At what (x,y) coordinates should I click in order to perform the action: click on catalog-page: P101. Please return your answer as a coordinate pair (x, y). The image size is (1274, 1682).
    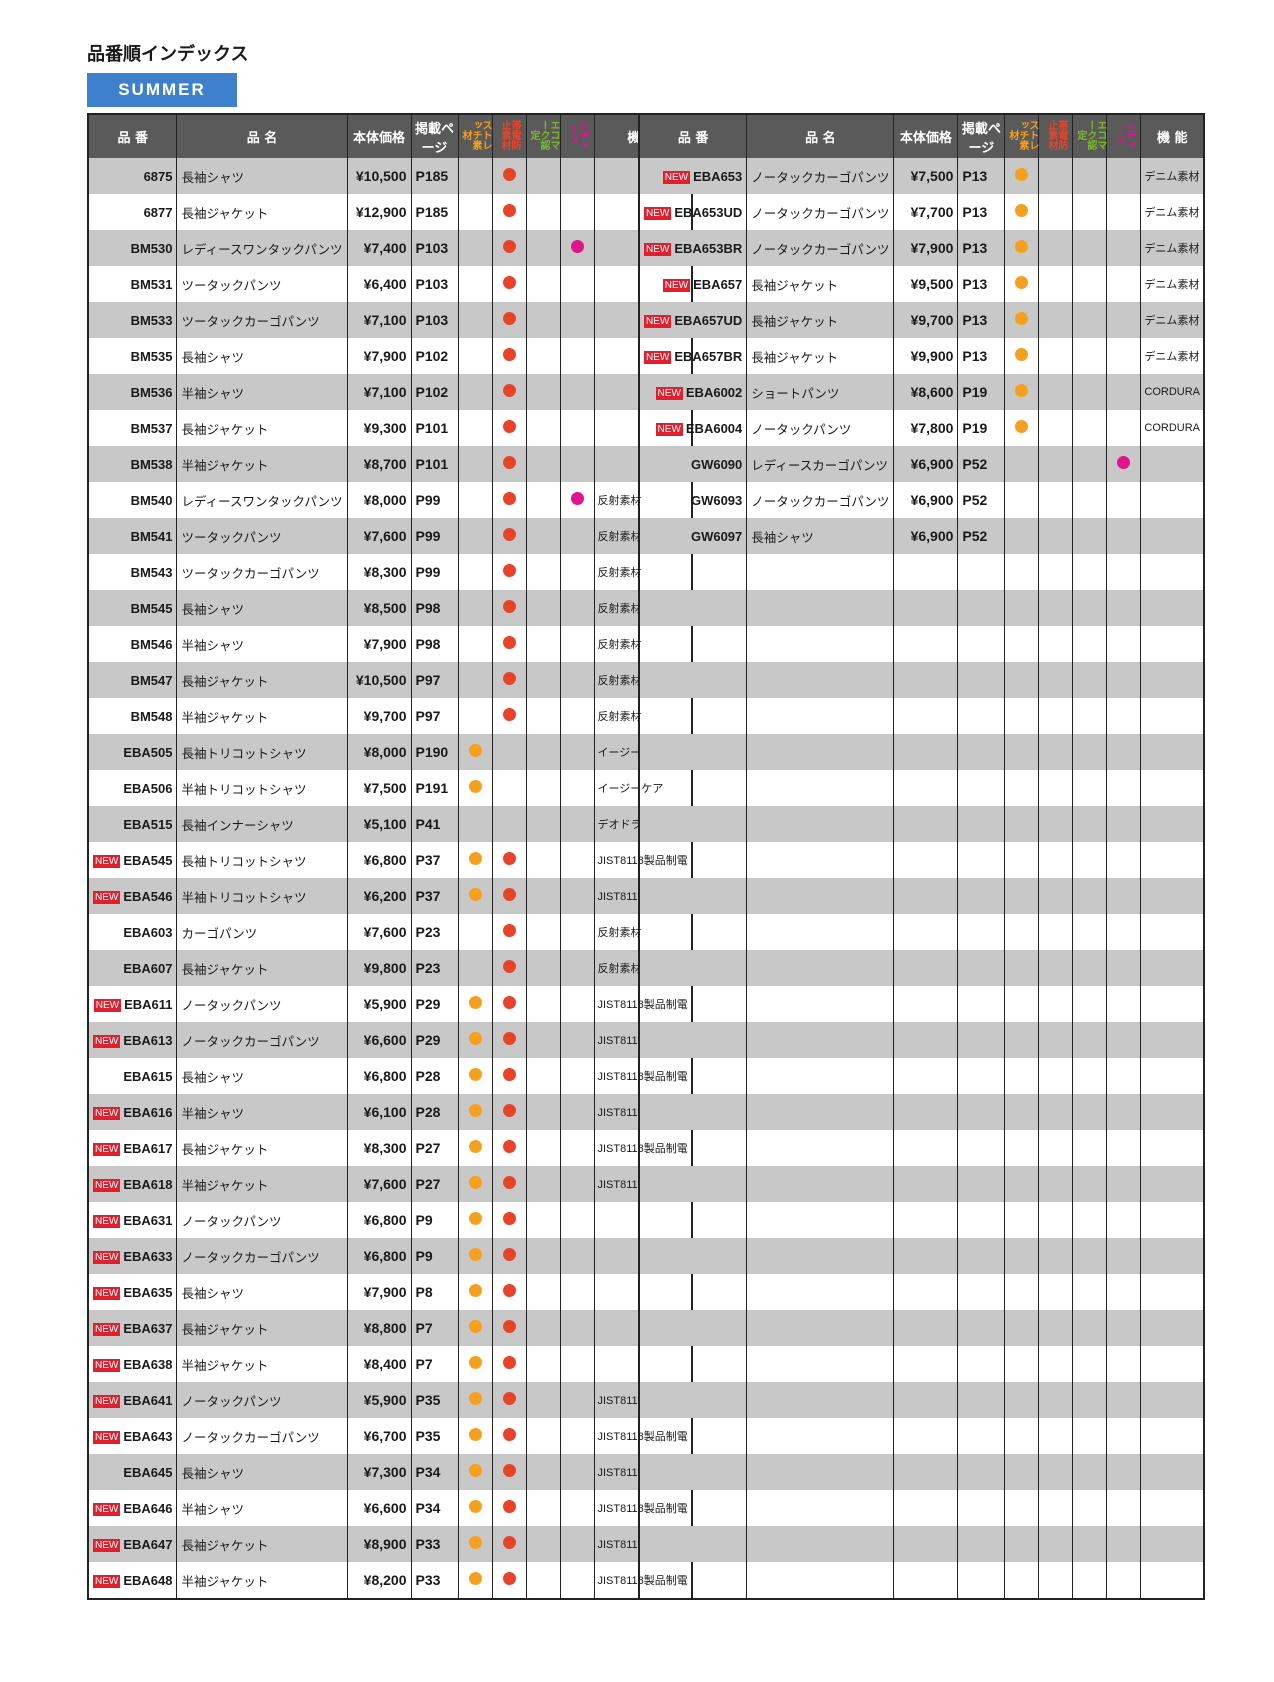
    Looking at the image, I should click on (434, 464).